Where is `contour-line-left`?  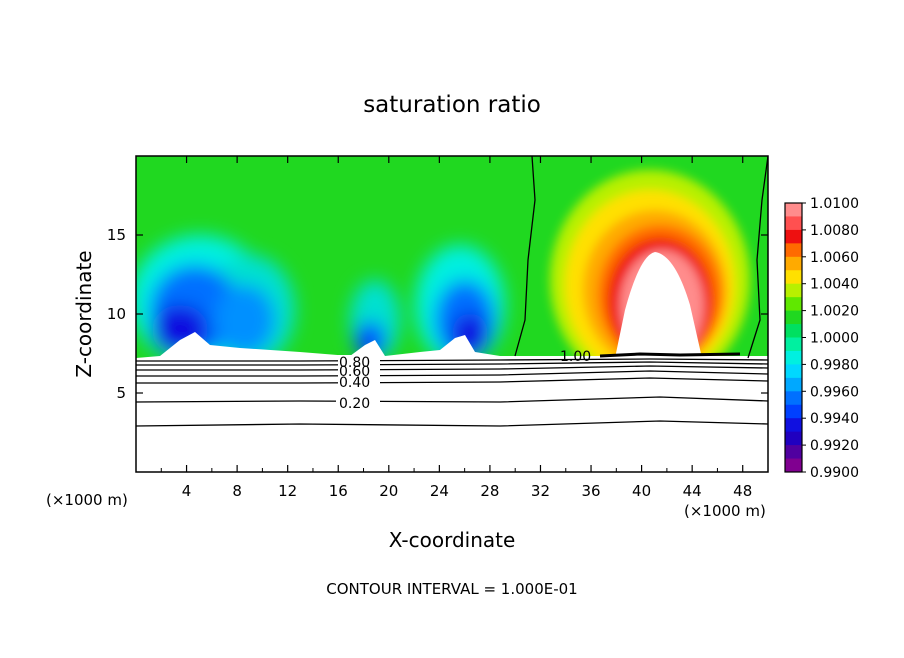 contour-line-left is located at coordinates (525, 256).